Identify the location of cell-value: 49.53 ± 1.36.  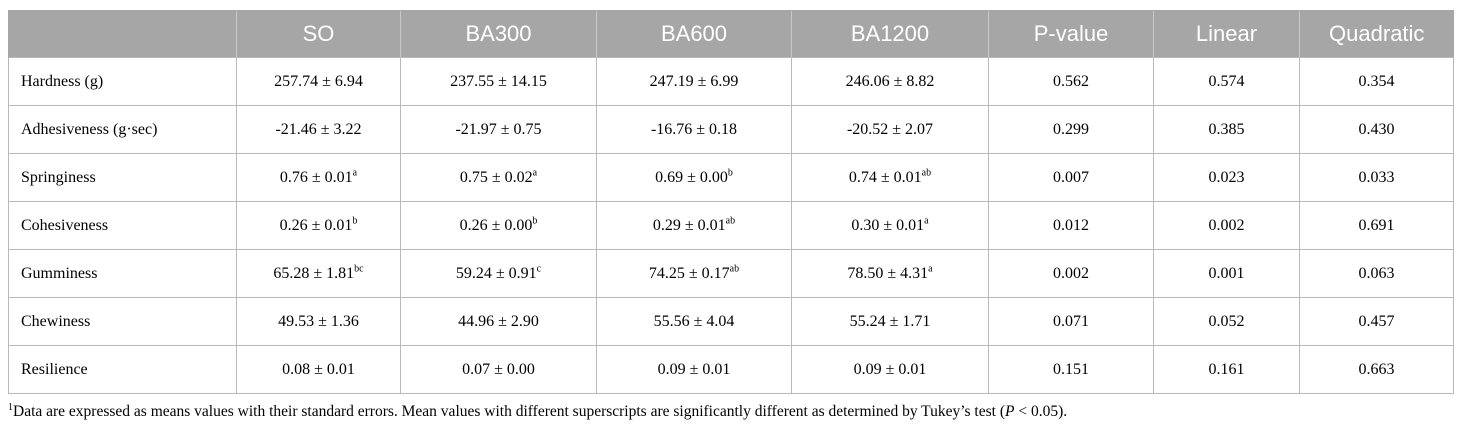
(318, 321).